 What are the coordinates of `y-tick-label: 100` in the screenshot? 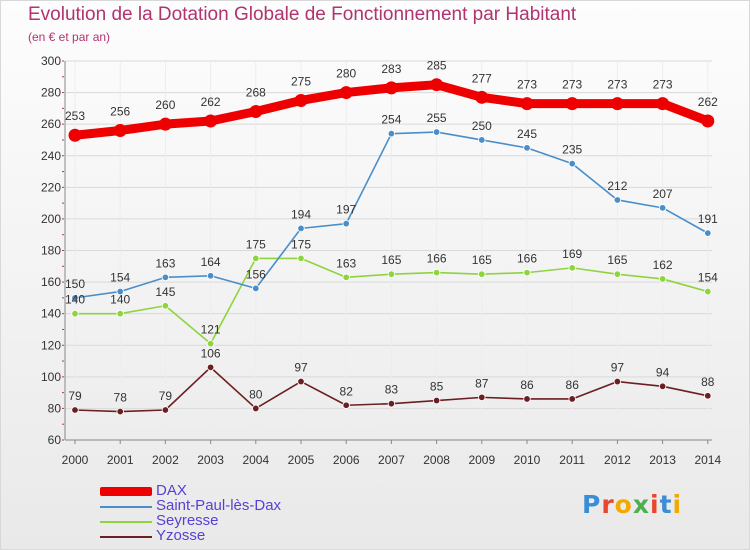 It's located at (51, 377).